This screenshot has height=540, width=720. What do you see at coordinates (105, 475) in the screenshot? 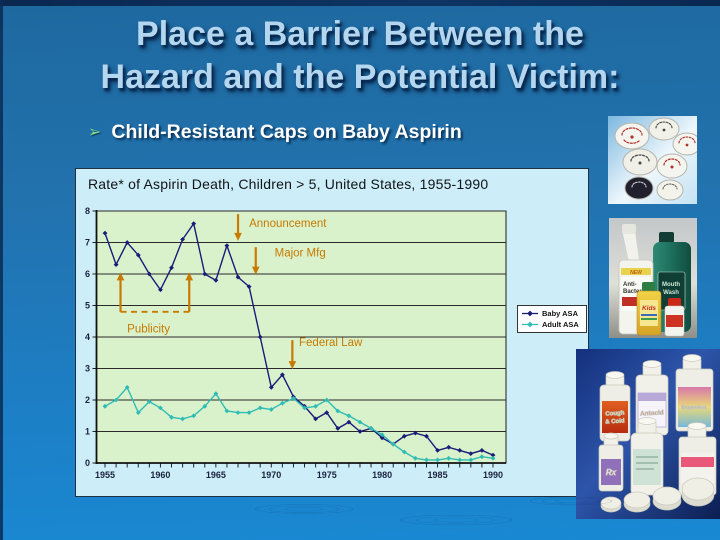
I see `svg-text: 1955` at bounding box center [105, 475].